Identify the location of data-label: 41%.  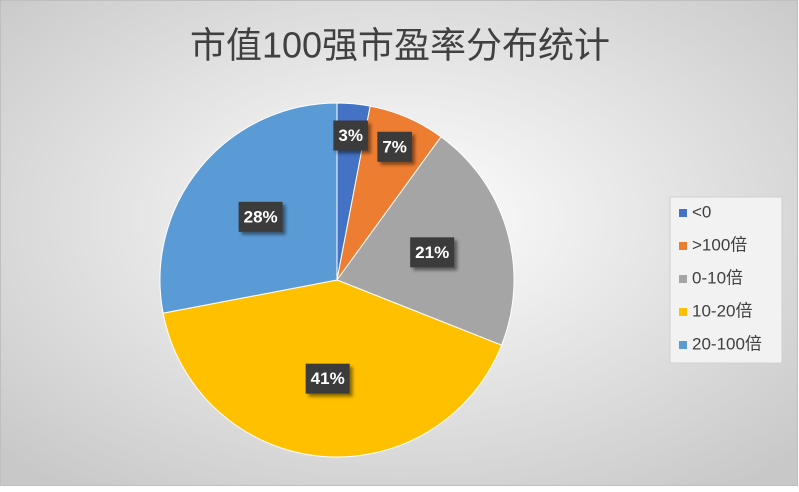
(328, 378).